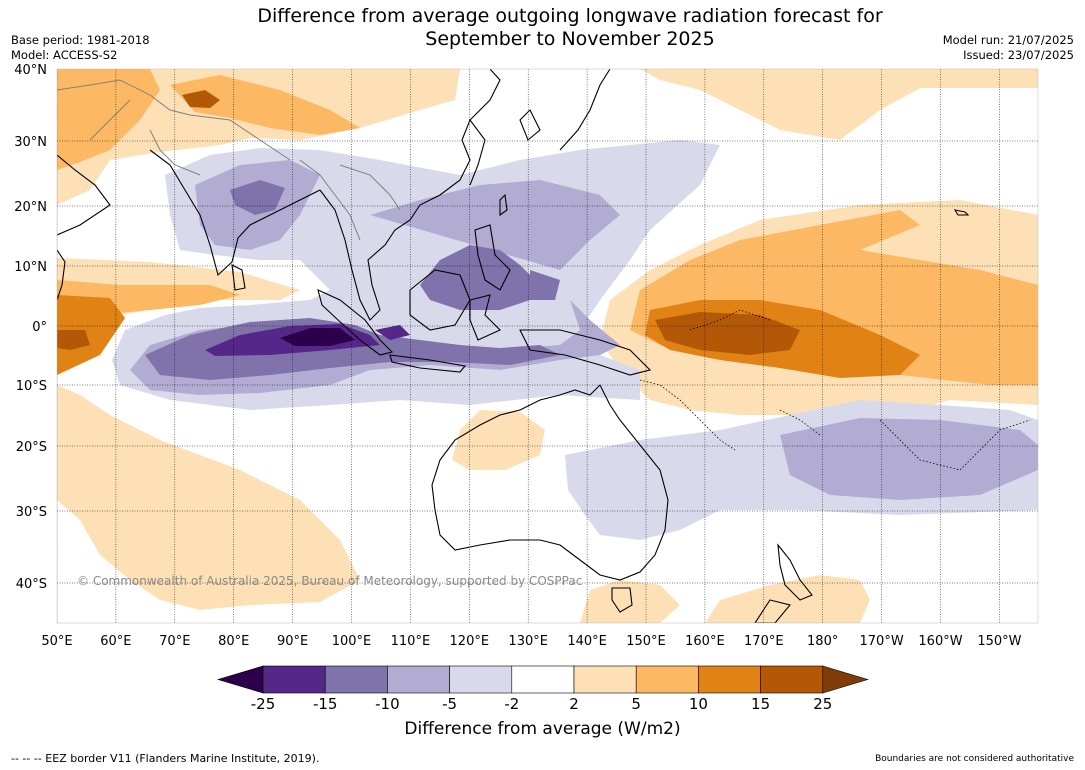 The image size is (1085, 770). I want to click on lat-tick-label: 20°S, so click(31, 447).